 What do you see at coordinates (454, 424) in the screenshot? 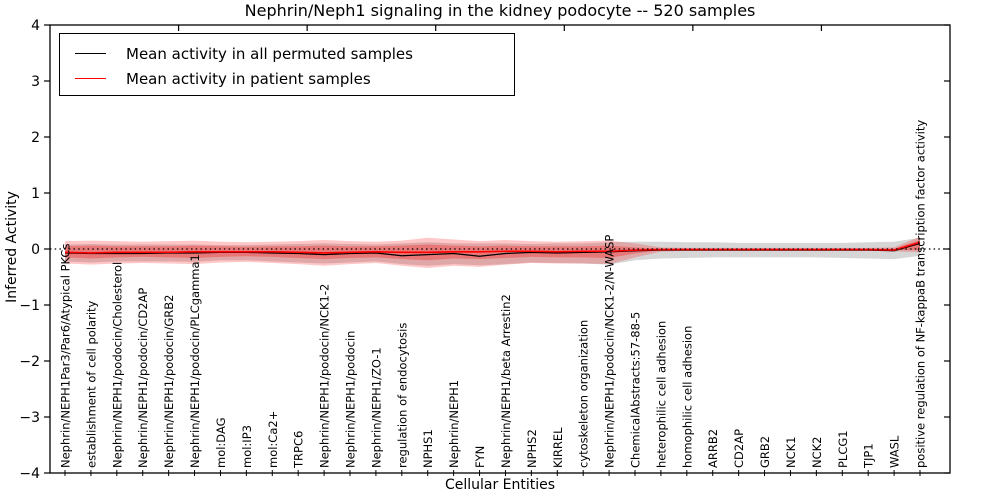
I see `x-tick-label: Nephrin/NEPH1` at bounding box center [454, 424].